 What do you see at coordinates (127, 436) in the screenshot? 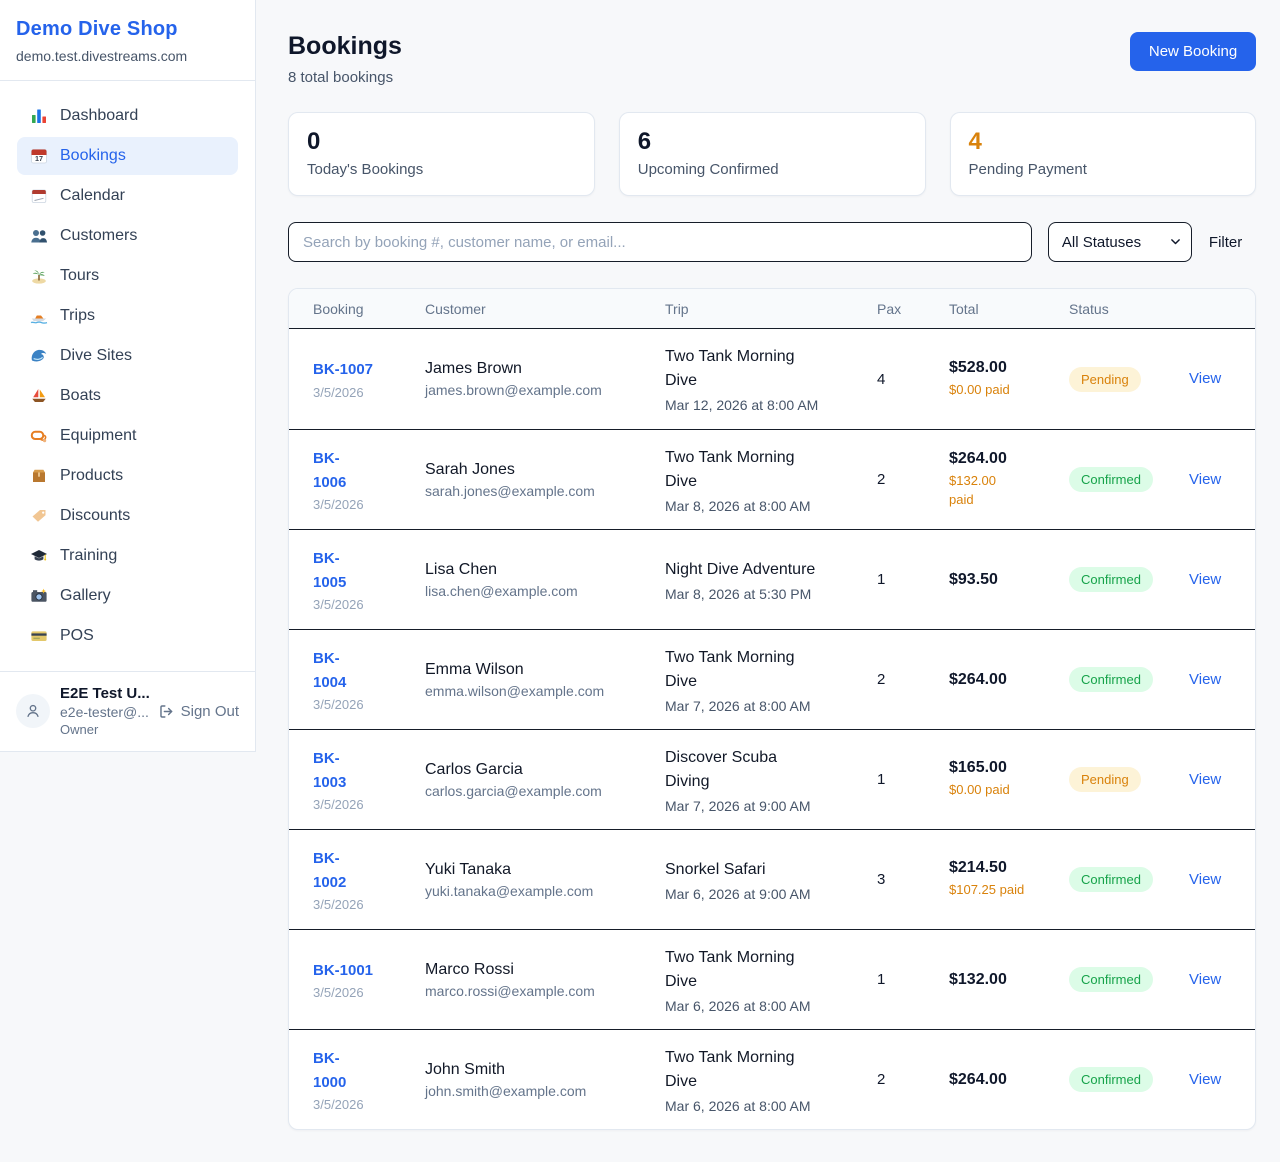
I see `sidebar-item-equipment: Equipment` at bounding box center [127, 436].